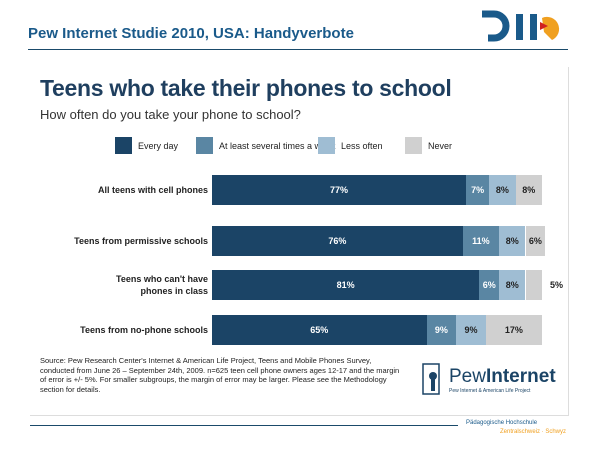  I want to click on bar-segment: 81%, so click(346, 285).